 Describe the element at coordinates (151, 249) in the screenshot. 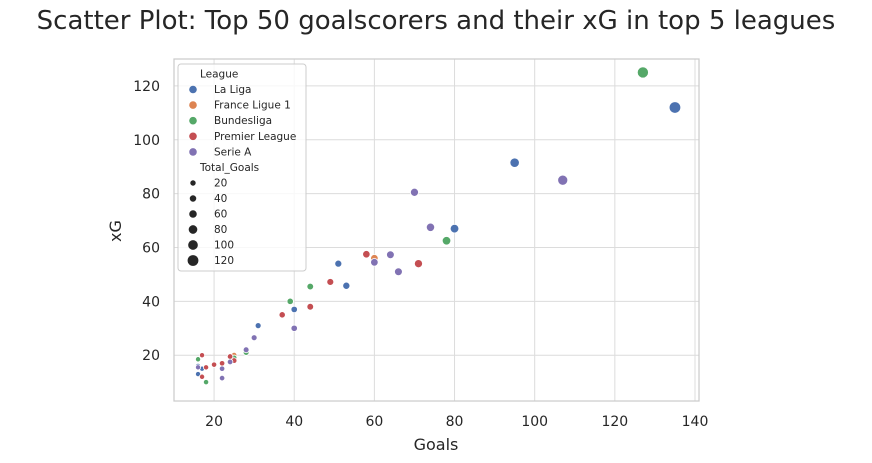

I see `y-tick-label: 60` at that location.